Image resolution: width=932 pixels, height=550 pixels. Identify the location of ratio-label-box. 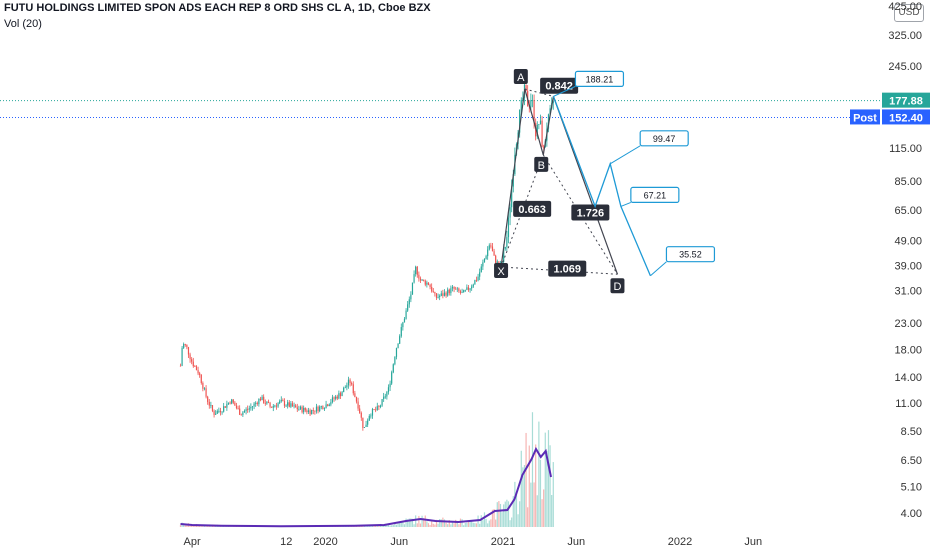
(590, 212).